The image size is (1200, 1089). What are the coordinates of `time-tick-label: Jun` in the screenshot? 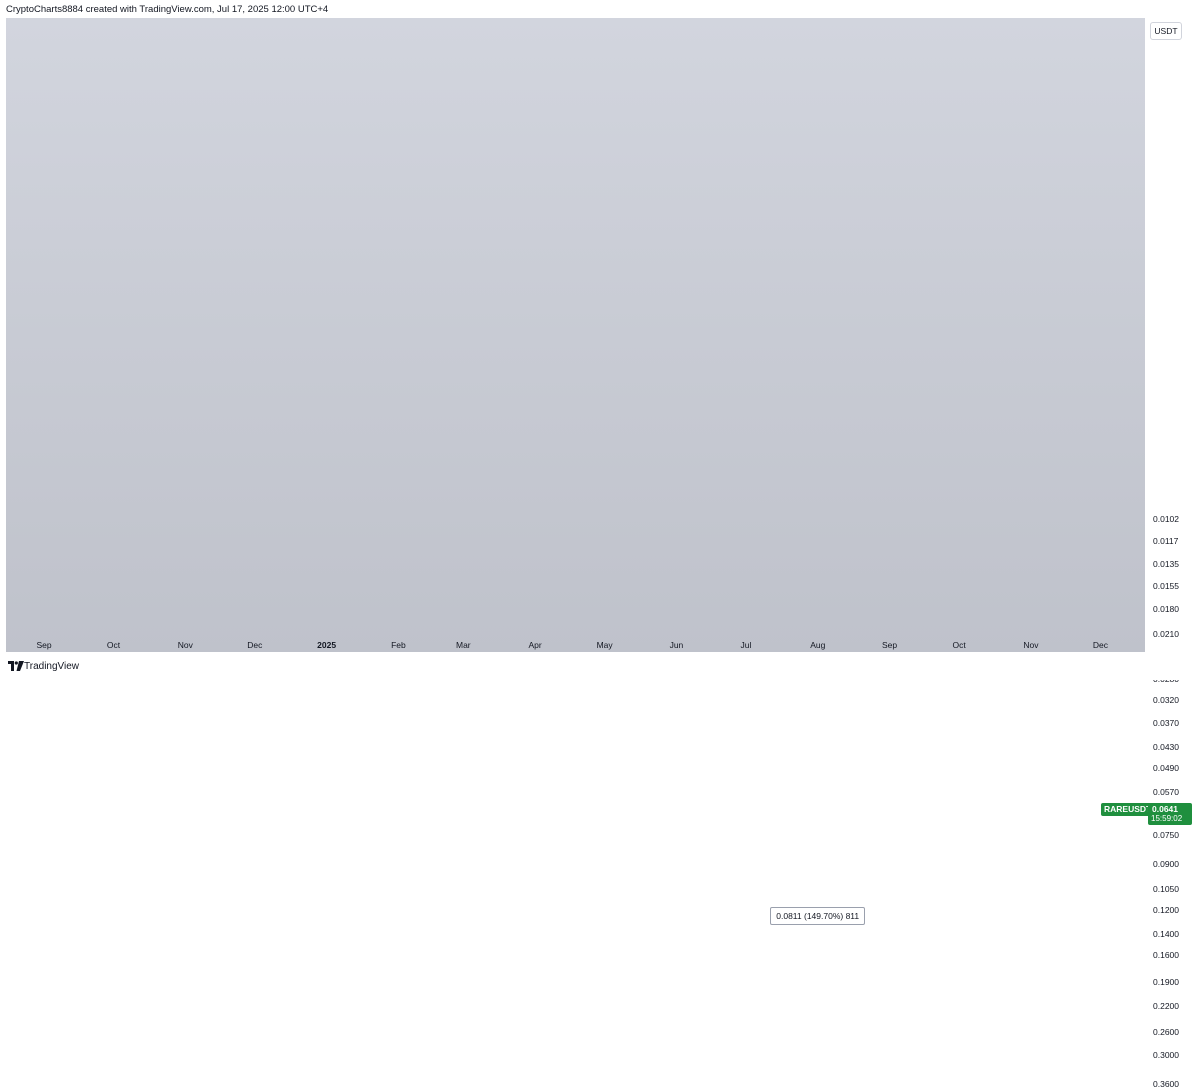 It's located at (676, 645).